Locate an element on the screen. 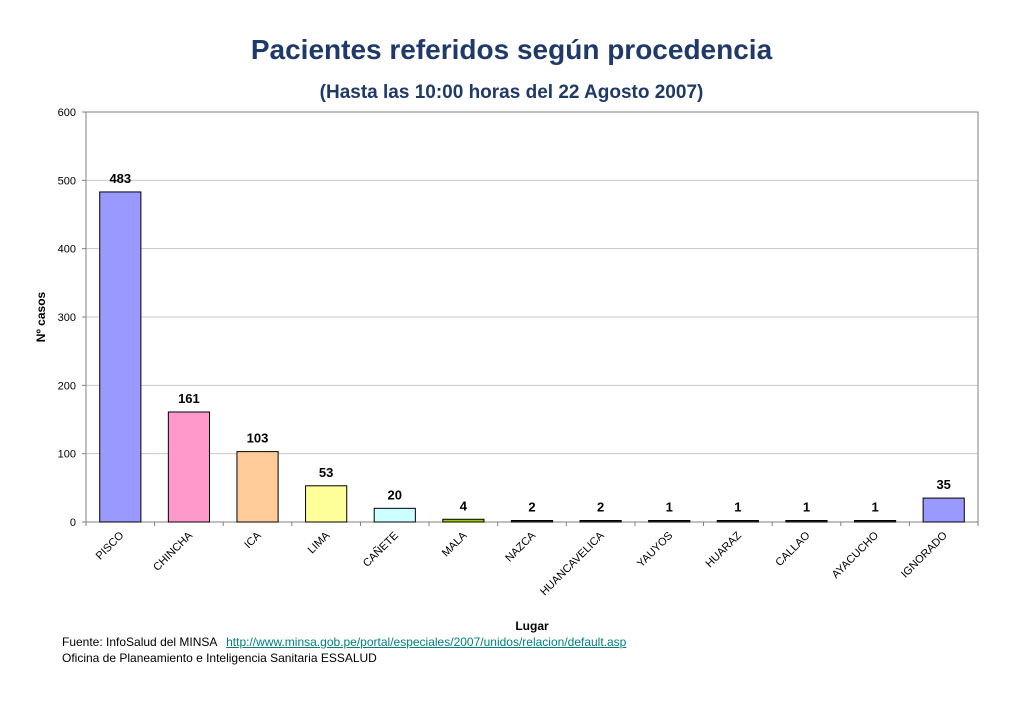 Image resolution: width=1023 pixels, height=708 pixels. x-tick-label: LIMA is located at coordinates (319, 542).